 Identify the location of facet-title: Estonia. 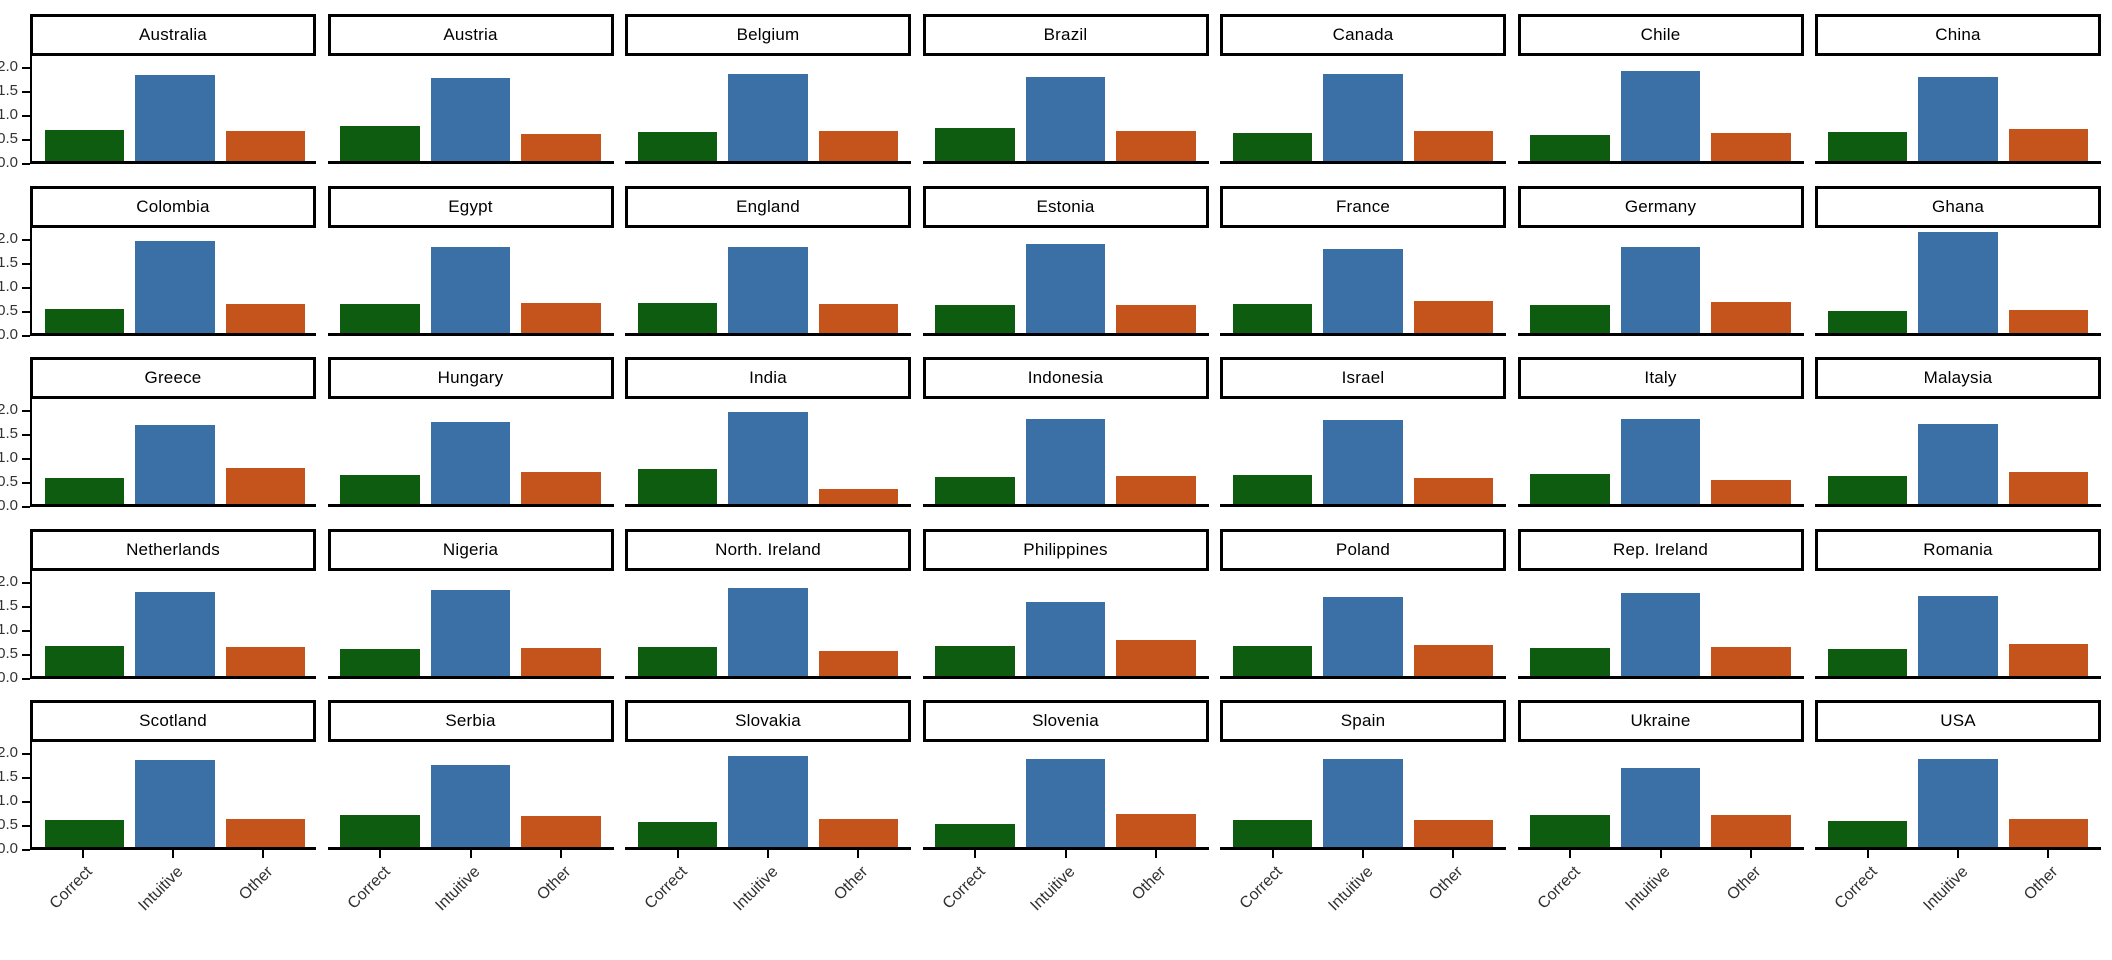
(1065, 206).